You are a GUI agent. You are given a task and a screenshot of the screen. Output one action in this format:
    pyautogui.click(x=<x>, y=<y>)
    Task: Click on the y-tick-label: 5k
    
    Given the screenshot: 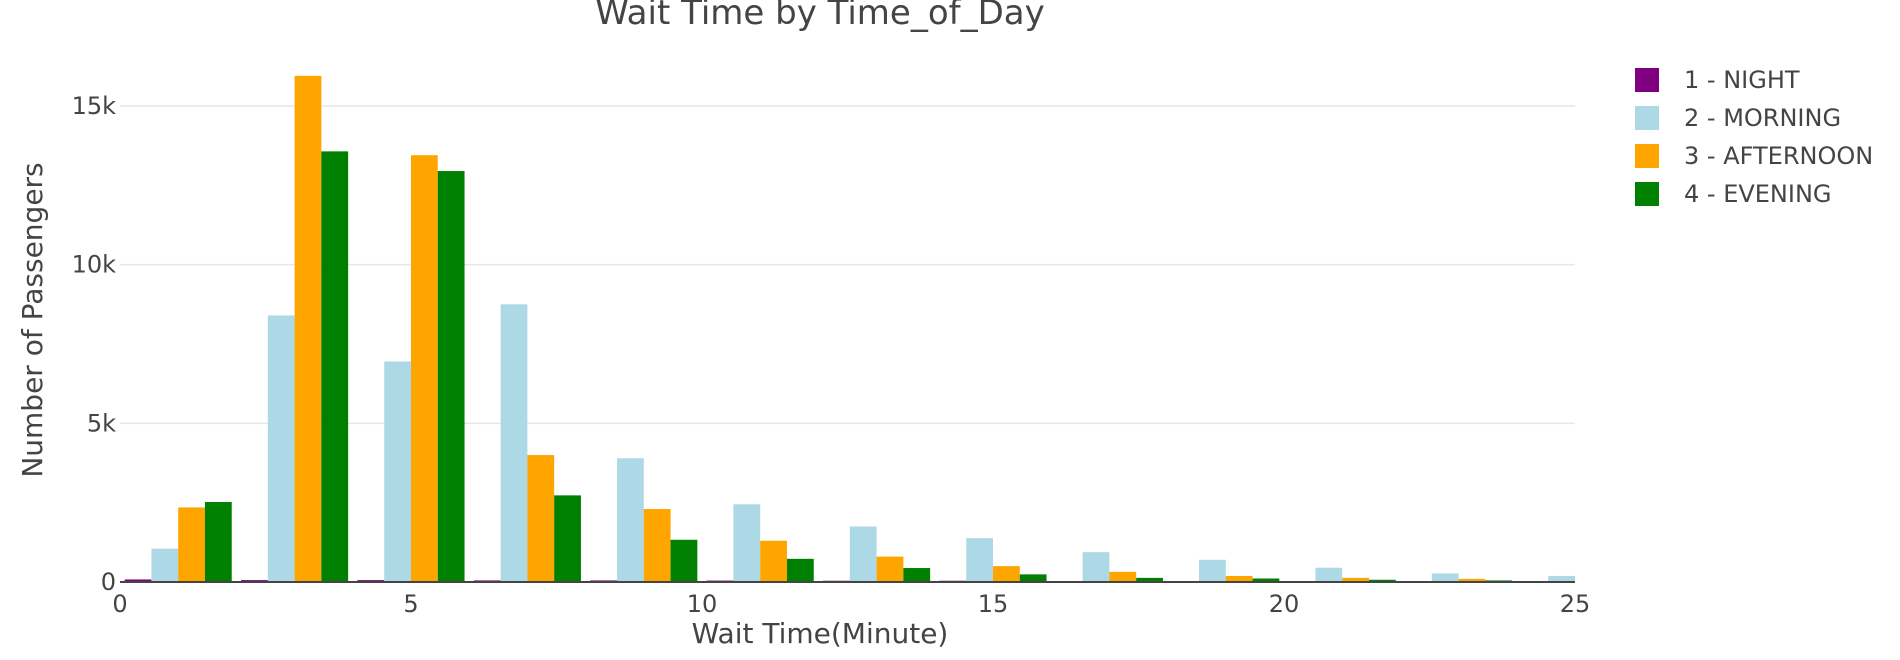 What is the action you would take?
    pyautogui.click(x=101, y=423)
    